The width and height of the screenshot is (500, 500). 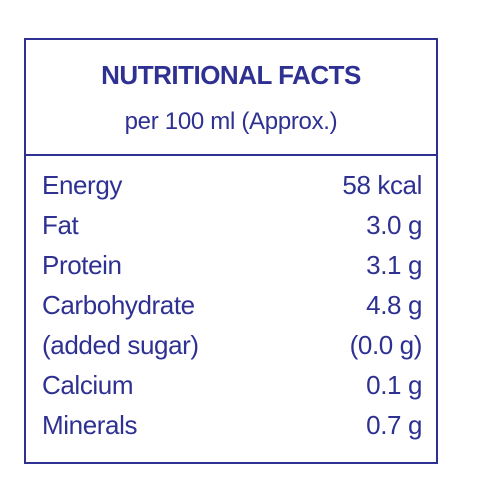 I want to click on nutrient-row: Fat 3.0 g, so click(x=232, y=227).